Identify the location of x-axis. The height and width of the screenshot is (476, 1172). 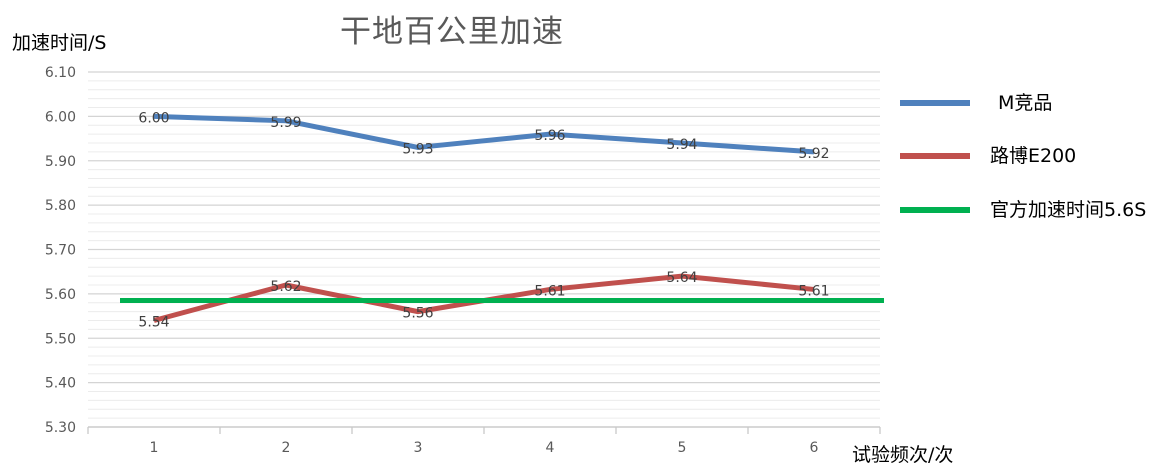
(484, 430).